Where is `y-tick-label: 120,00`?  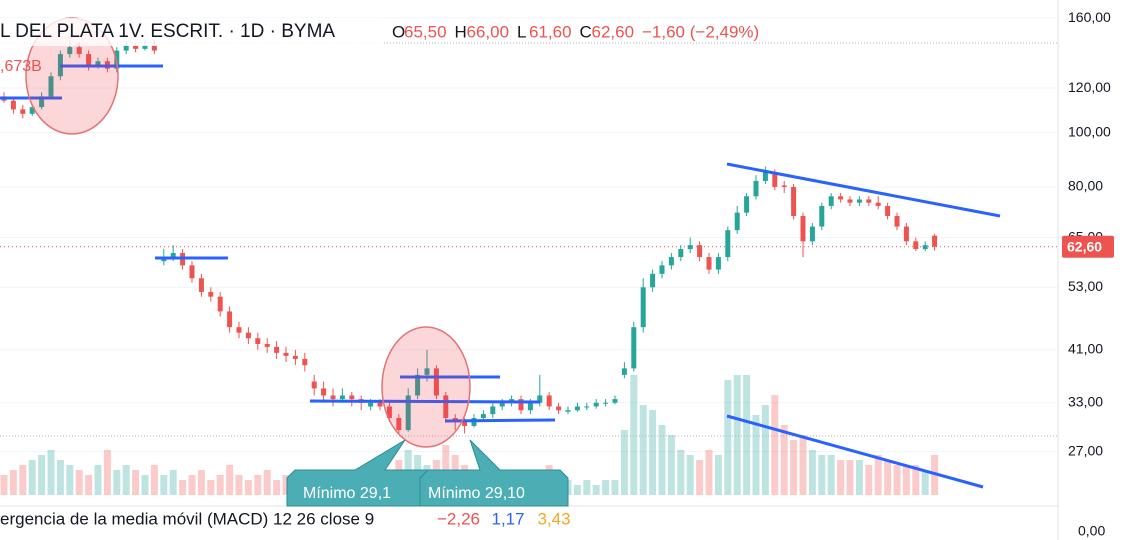 y-tick-label: 120,00 is located at coordinates (1089, 87).